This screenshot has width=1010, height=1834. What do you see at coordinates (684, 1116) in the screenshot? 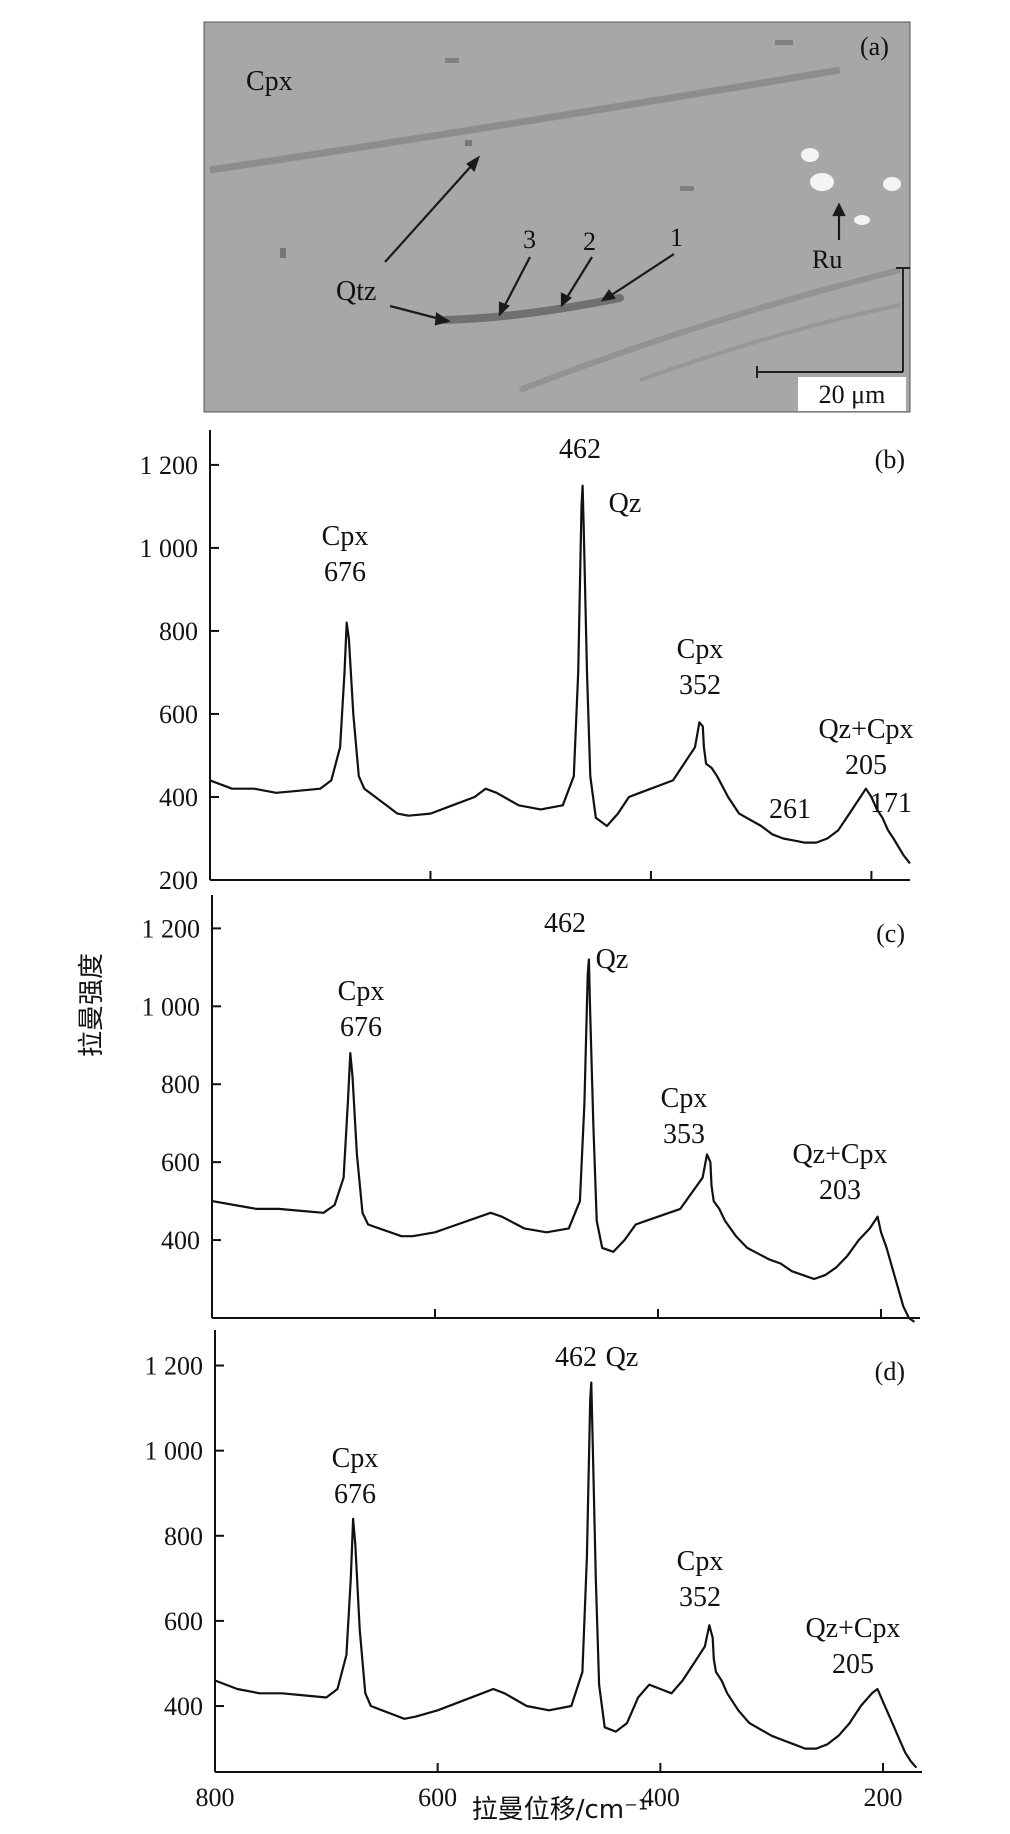
I see `peak-annotation: Cpx 353` at bounding box center [684, 1116].